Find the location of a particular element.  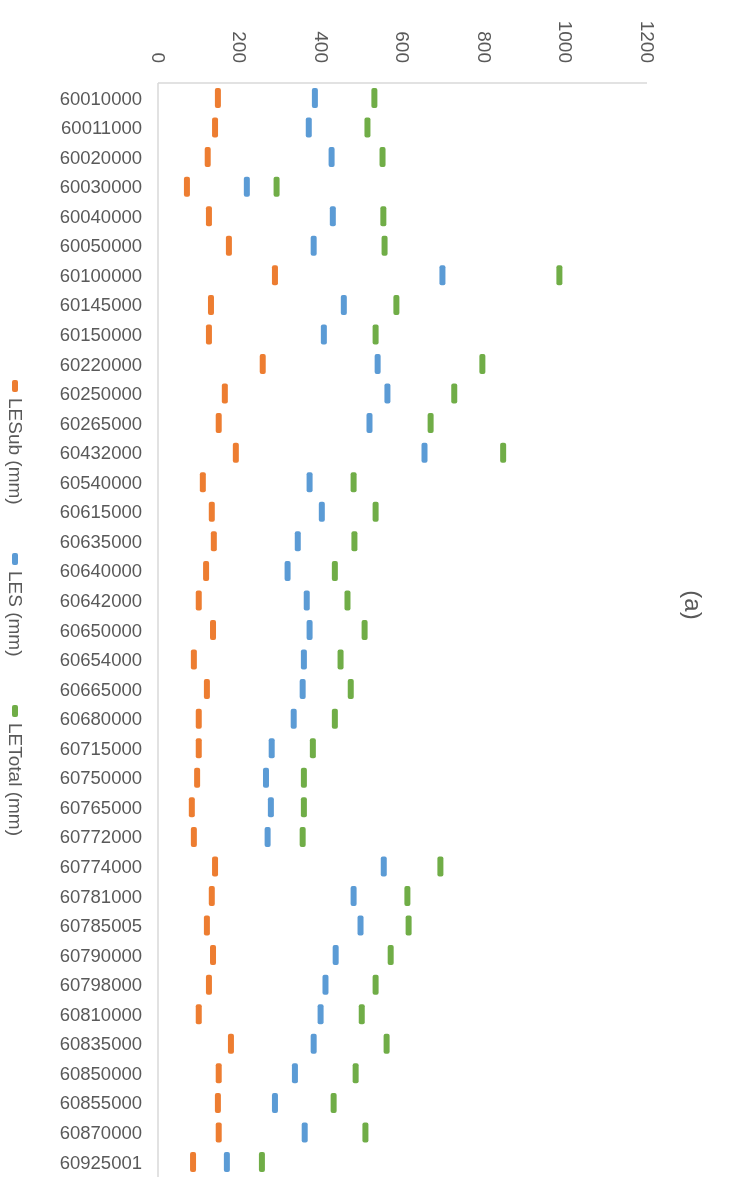

y-tick-label: 60642000 is located at coordinates (100, 600).